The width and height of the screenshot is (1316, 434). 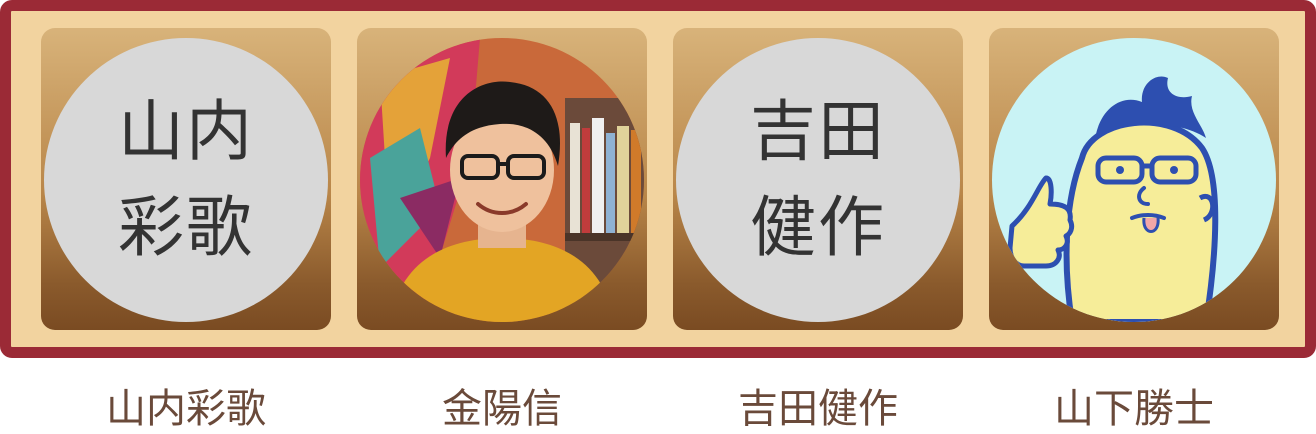 I want to click on avatar-illustration, so click(x=1134, y=180).